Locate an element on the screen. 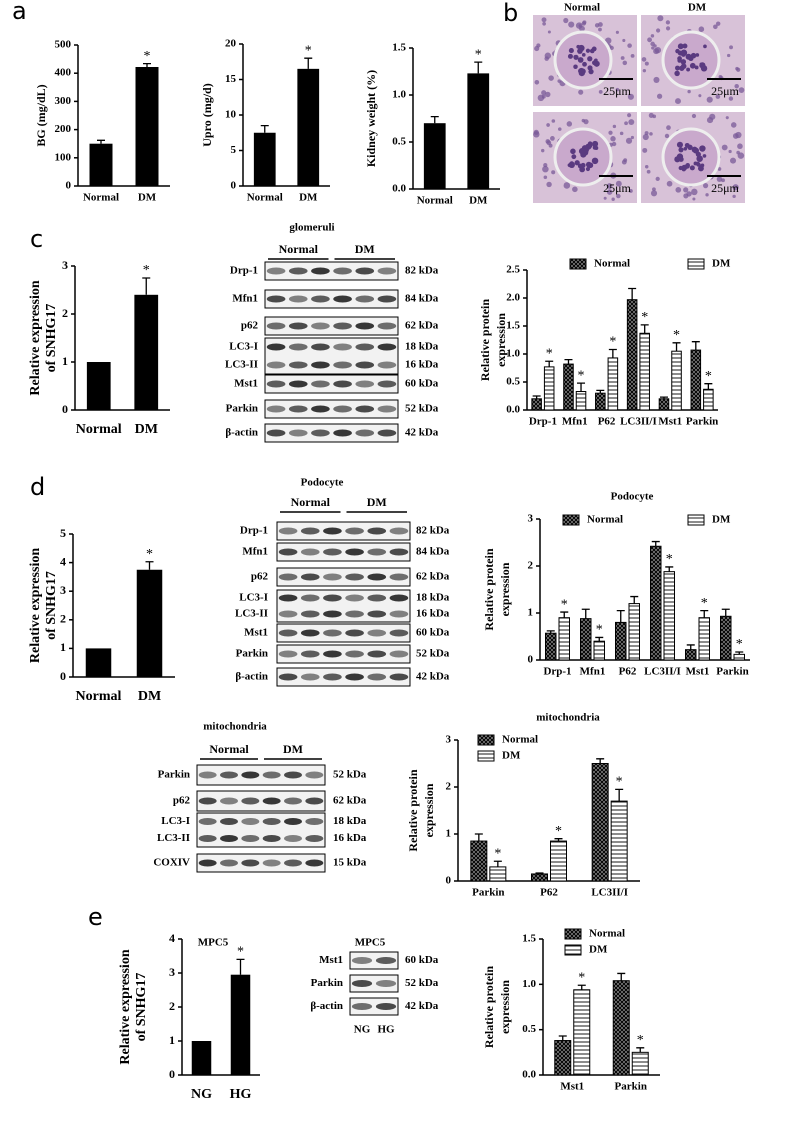  panel-label: b is located at coordinates (510, 13).